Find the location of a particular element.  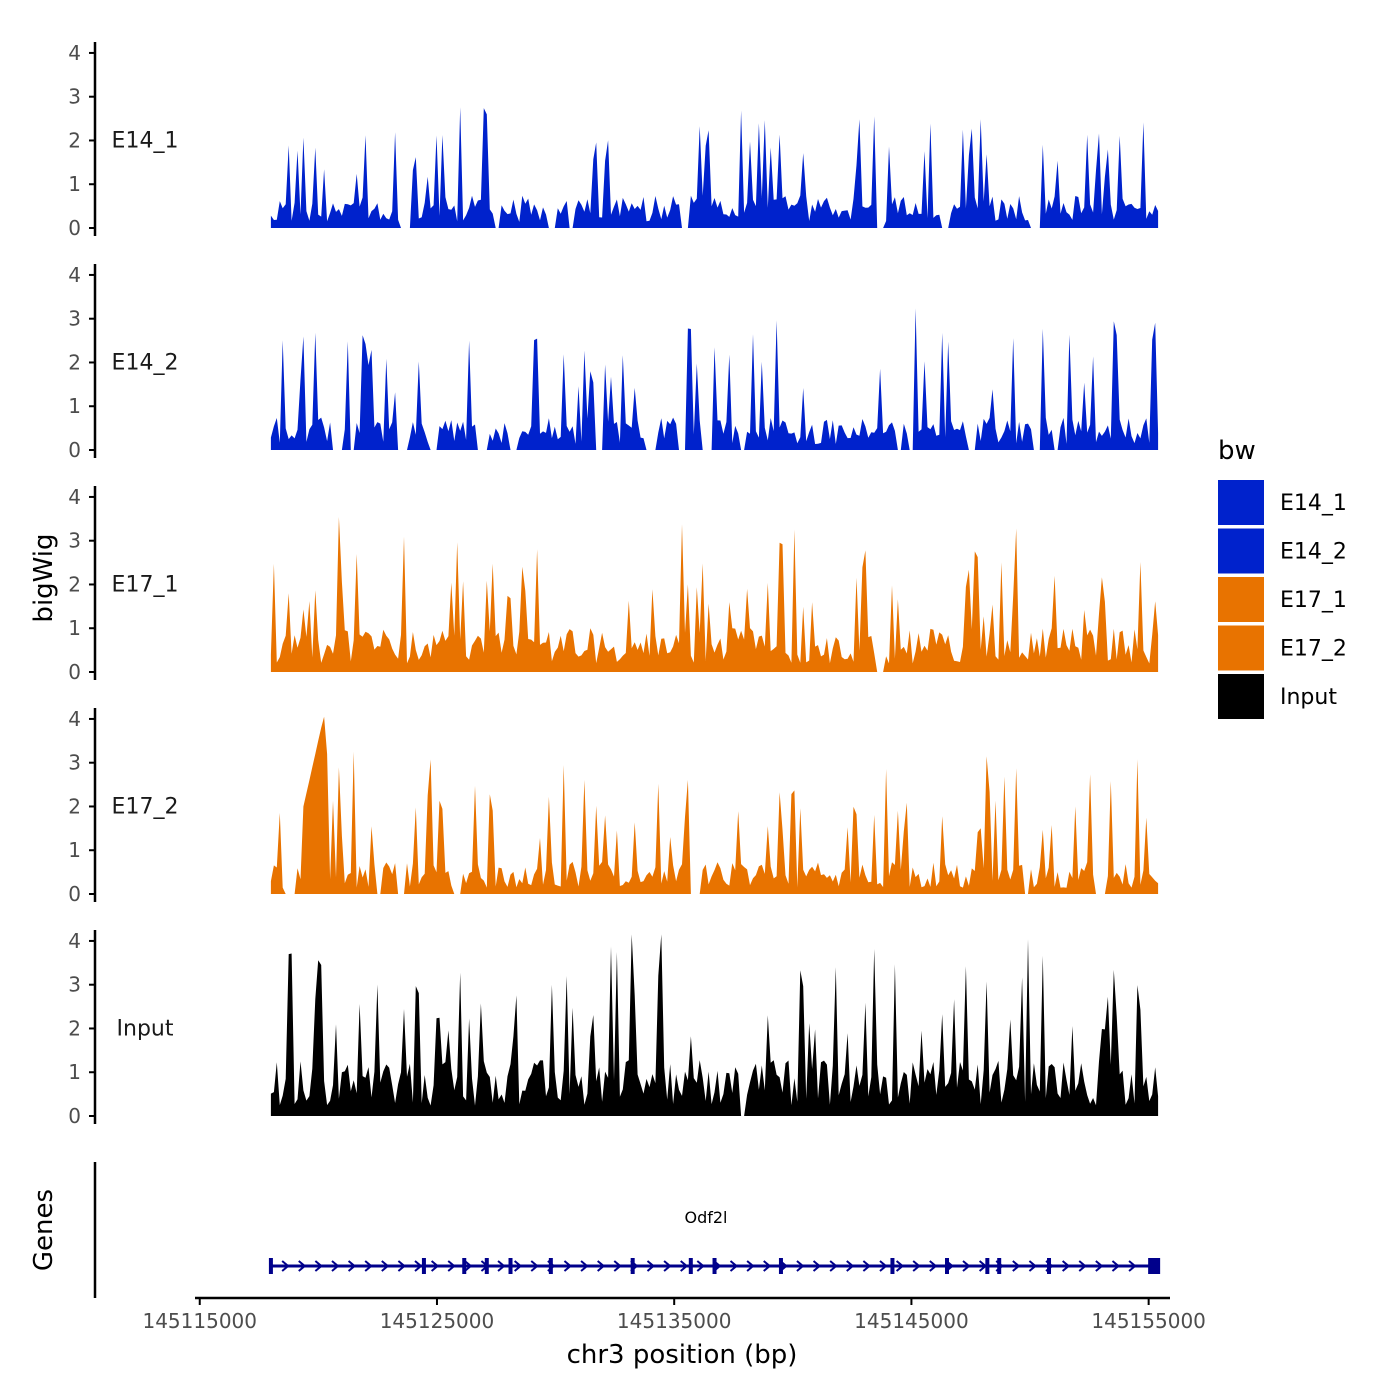

legend-entry-label: E17_1 is located at coordinates (1313, 600).